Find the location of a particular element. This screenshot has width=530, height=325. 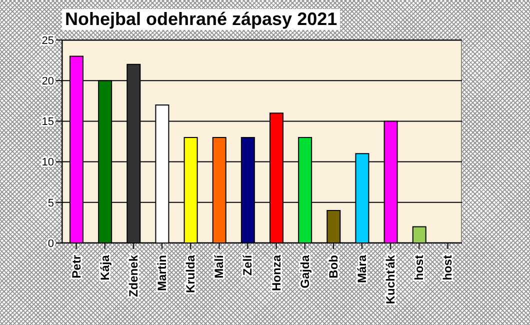

x-tick-label: Kuchťák is located at coordinates (391, 279).